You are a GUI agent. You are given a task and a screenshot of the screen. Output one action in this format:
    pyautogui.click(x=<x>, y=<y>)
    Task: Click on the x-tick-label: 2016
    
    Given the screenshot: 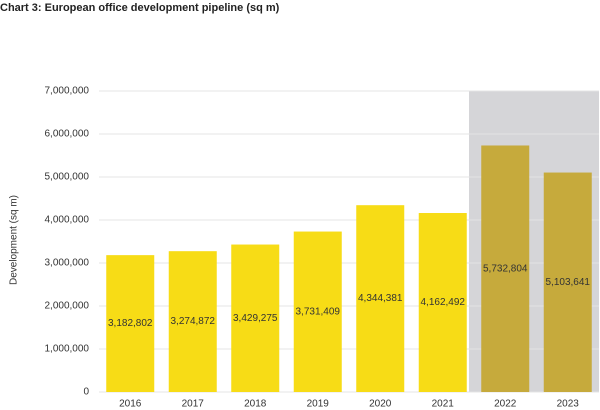 What is the action you would take?
    pyautogui.click(x=130, y=404)
    